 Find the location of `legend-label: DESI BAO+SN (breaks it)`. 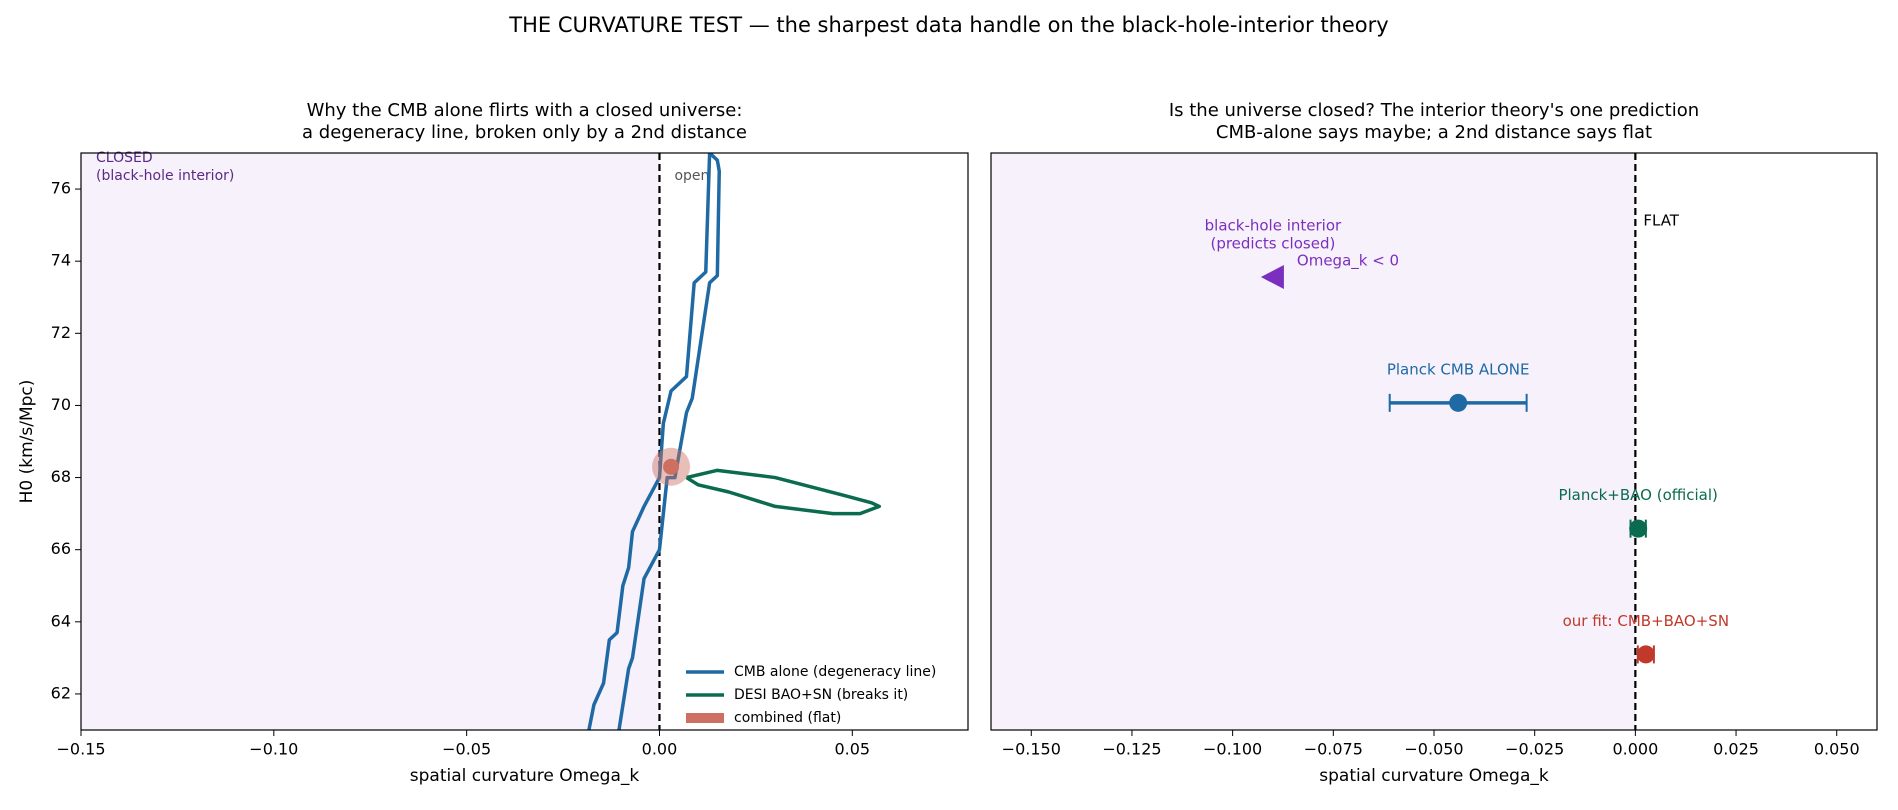

legend-label: DESI BAO+SN (breaks it) is located at coordinates (821, 695).